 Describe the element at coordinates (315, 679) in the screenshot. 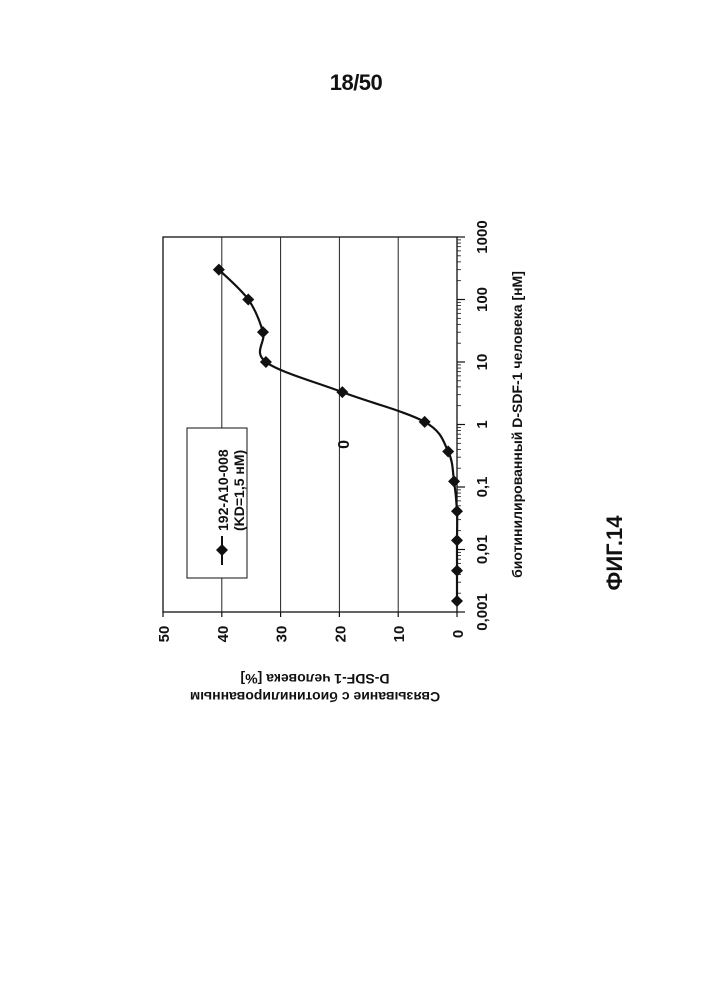

I see `y-axis-title-line-2: D-SDF-1 человека [%]` at that location.